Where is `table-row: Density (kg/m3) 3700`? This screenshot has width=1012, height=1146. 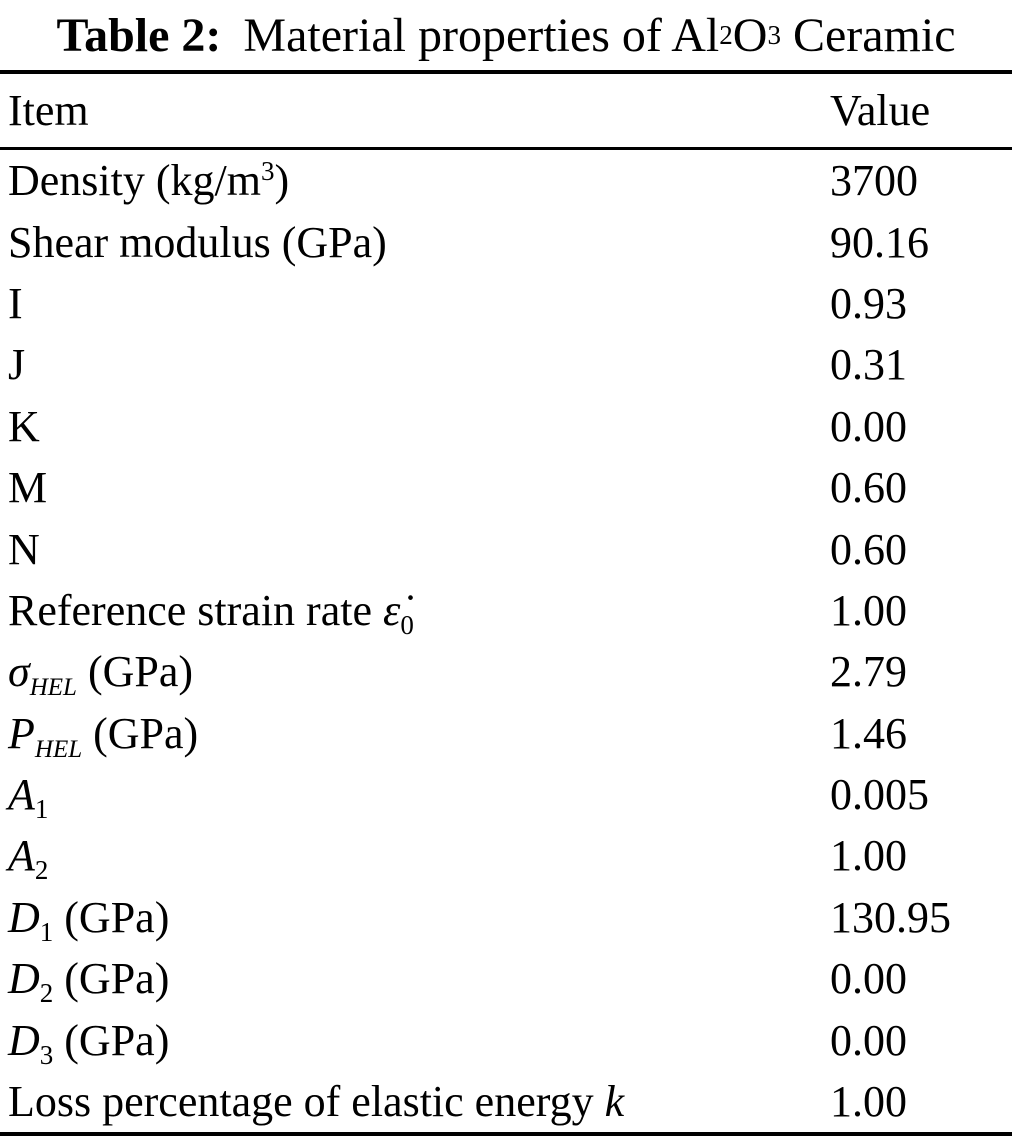
table-row: Density (kg/m3) 3700 is located at coordinates (506, 180).